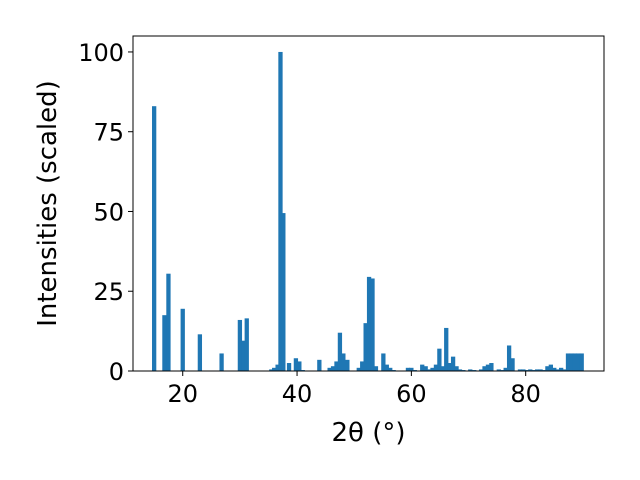  Describe the element at coordinates (108, 133) in the screenshot. I see `y-tick-label: 75` at that location.